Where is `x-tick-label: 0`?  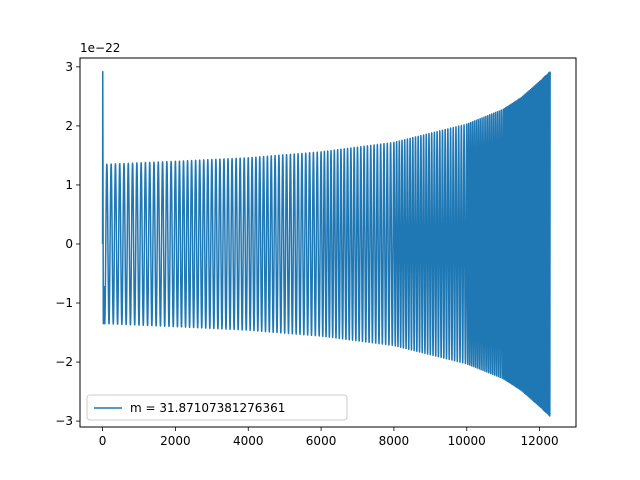 x-tick-label: 0 is located at coordinates (103, 441).